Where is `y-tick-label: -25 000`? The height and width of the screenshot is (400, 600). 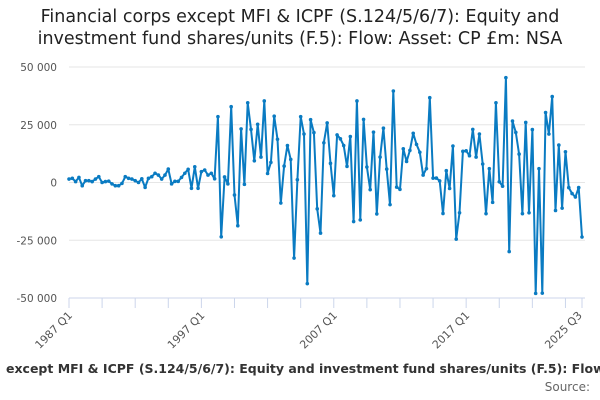 y-tick-label: -25 000 is located at coordinates (36, 241).